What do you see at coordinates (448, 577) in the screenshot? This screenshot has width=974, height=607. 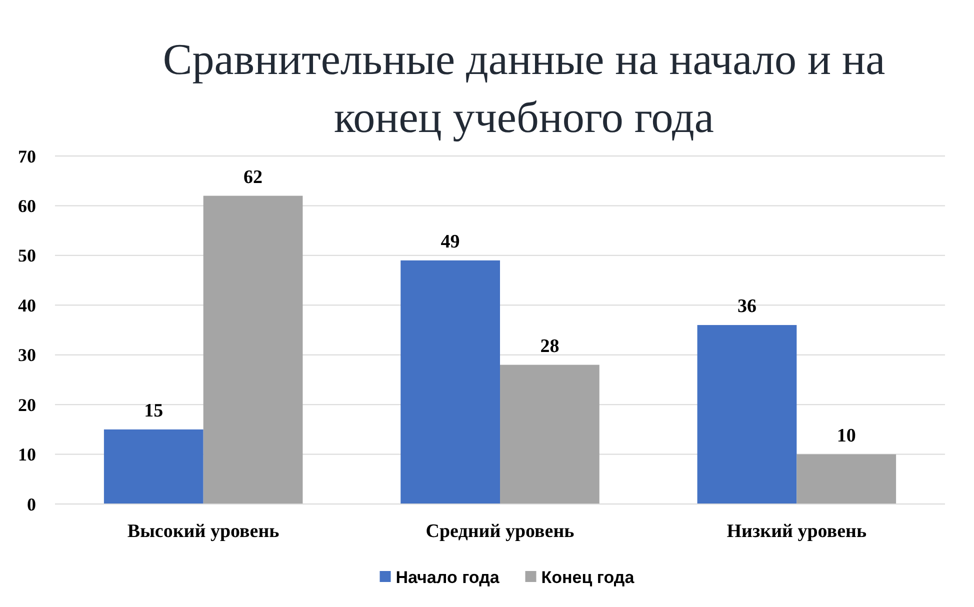 I see `legend-label: Начало года` at bounding box center [448, 577].